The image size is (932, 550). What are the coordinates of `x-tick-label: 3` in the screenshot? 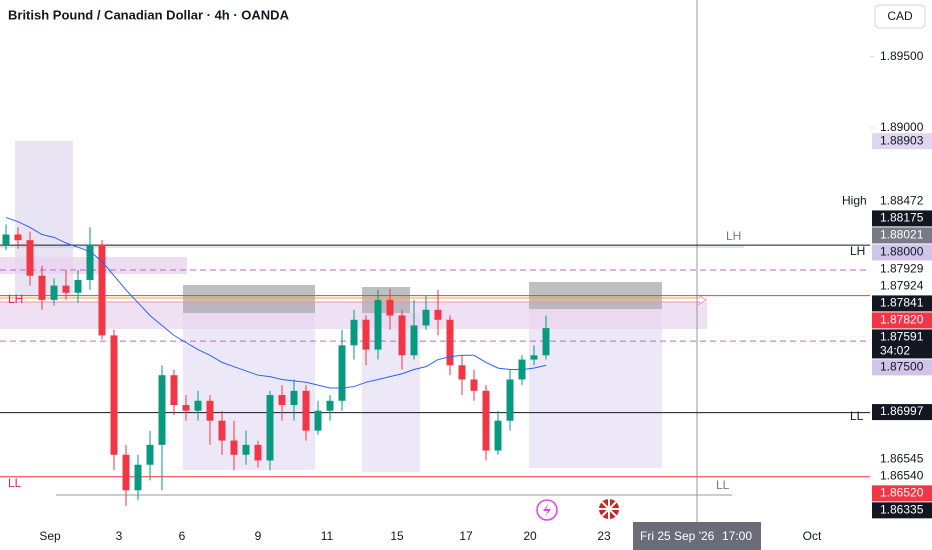 It's located at (119, 536).